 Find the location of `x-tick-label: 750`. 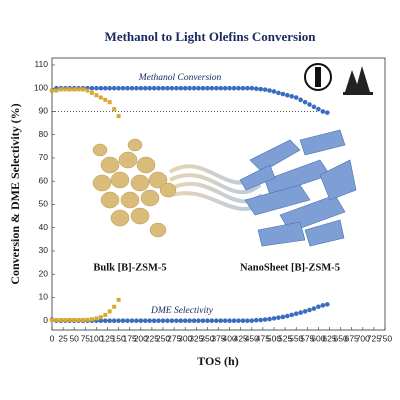

x-tick-label: 750 is located at coordinates (385, 338).